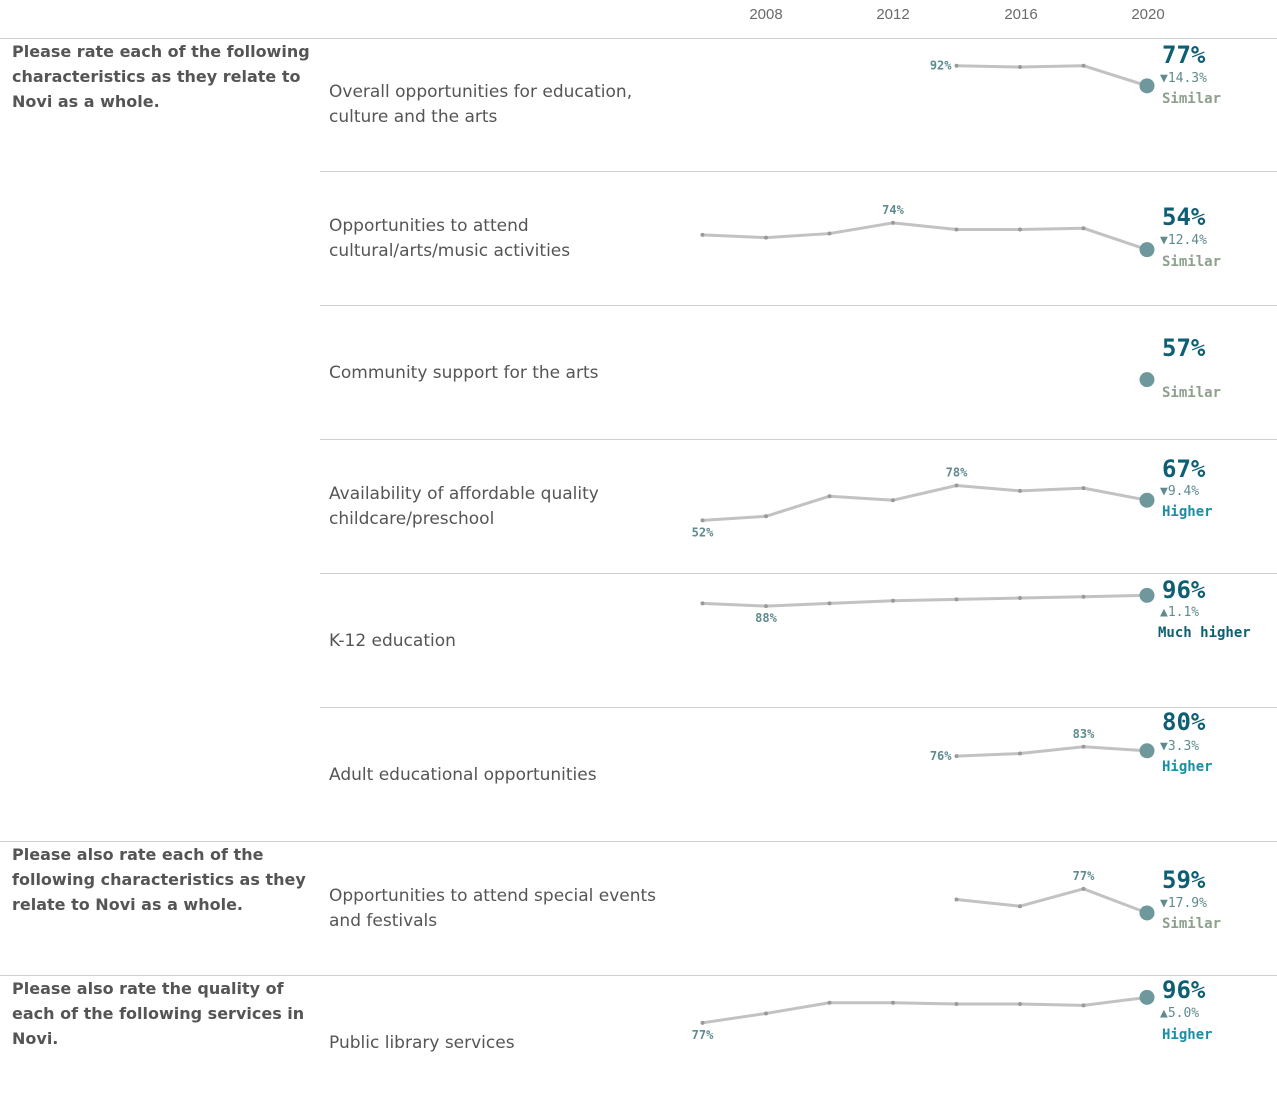 The height and width of the screenshot is (1103, 1277). What do you see at coordinates (422, 1043) in the screenshot?
I see `row-label: Public library services` at bounding box center [422, 1043].